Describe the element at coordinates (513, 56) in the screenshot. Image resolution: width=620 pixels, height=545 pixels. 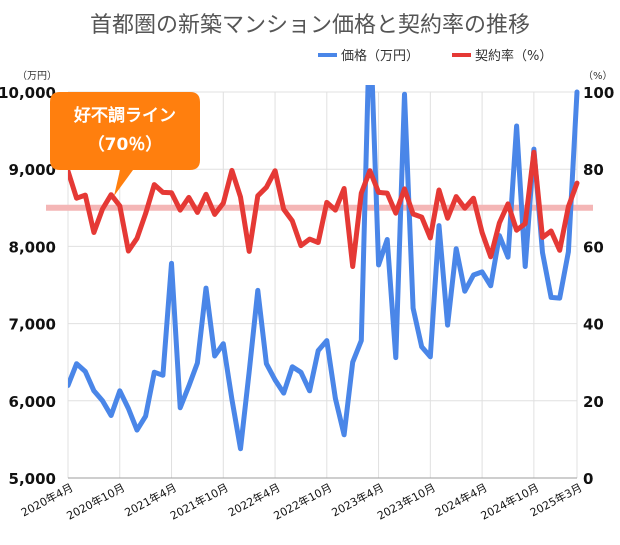
I see `legend-label-rate: 契約率（%）` at that location.